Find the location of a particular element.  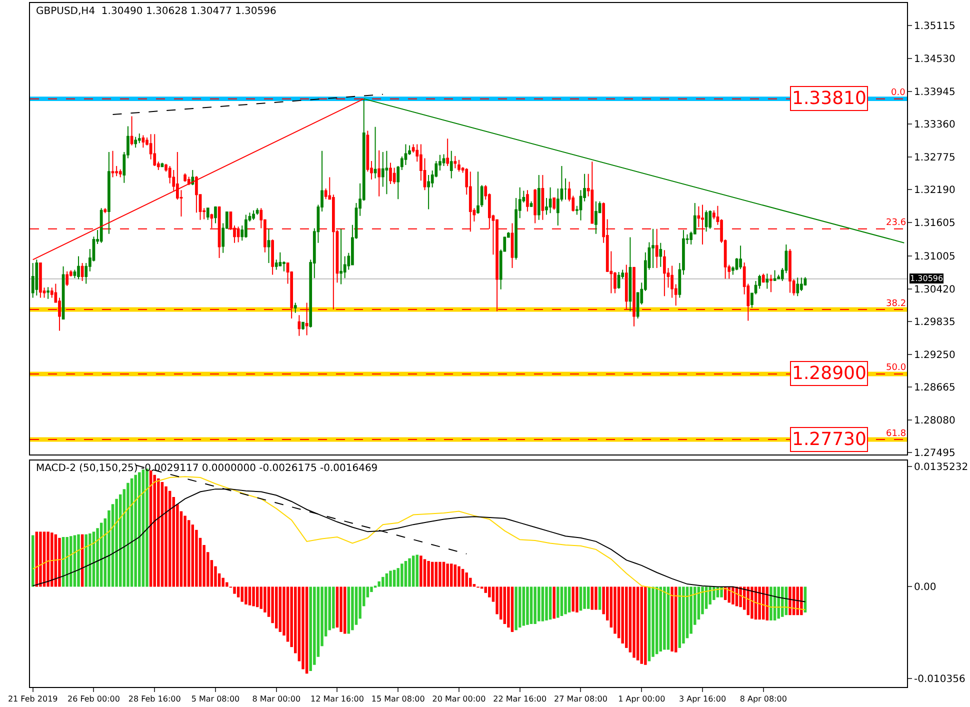

ref-line-label: 1.30596 is located at coordinates (927, 278).